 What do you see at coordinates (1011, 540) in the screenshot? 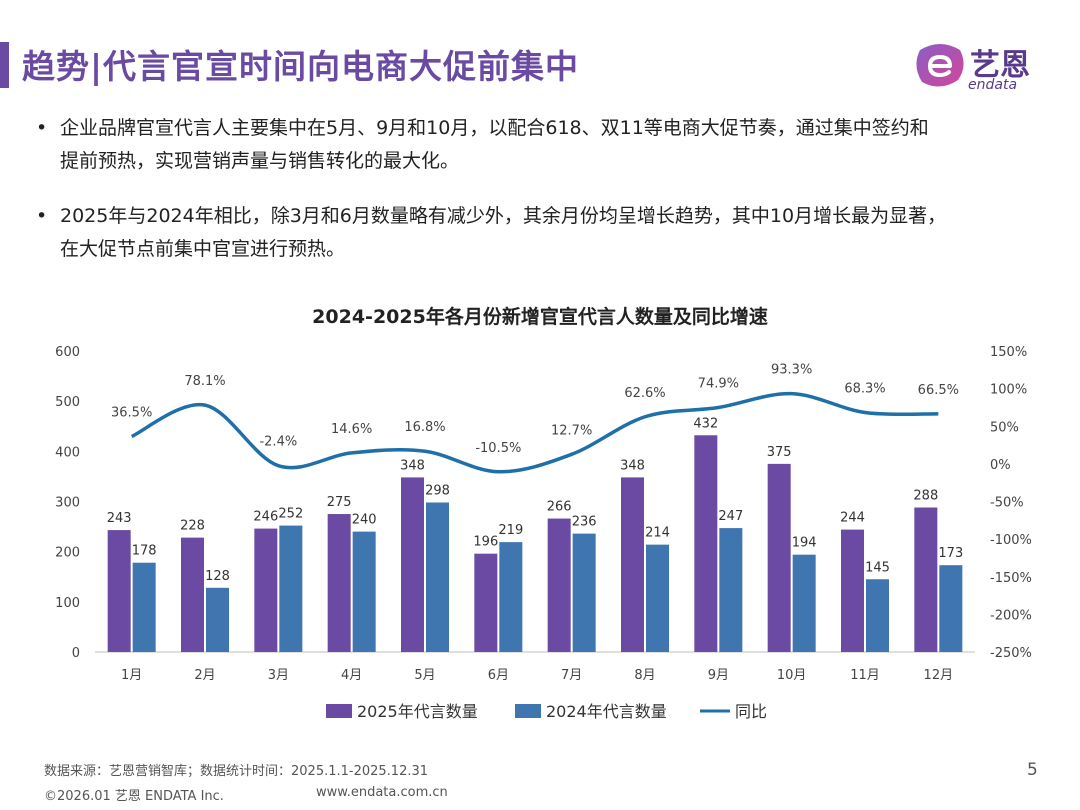
I see `y2-tick-label: -100%` at bounding box center [1011, 540].